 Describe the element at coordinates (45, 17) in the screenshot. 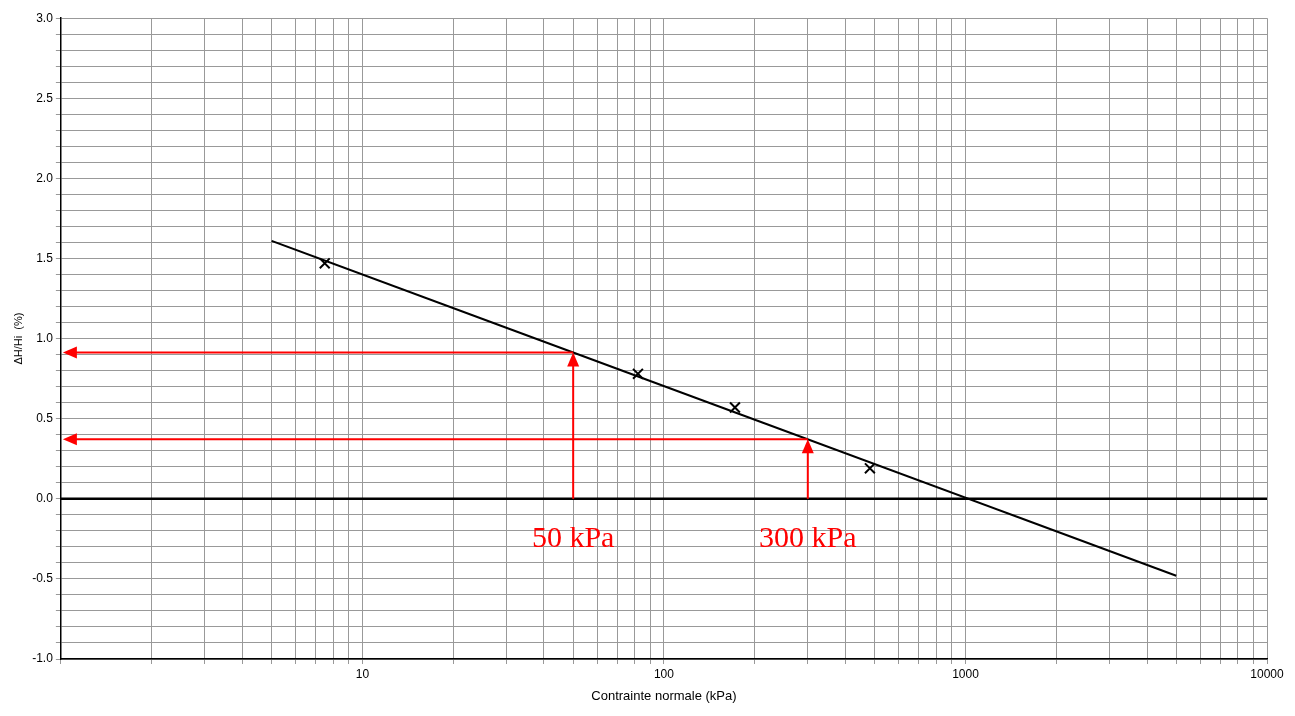

I see `y-tick-label: 3.0` at that location.